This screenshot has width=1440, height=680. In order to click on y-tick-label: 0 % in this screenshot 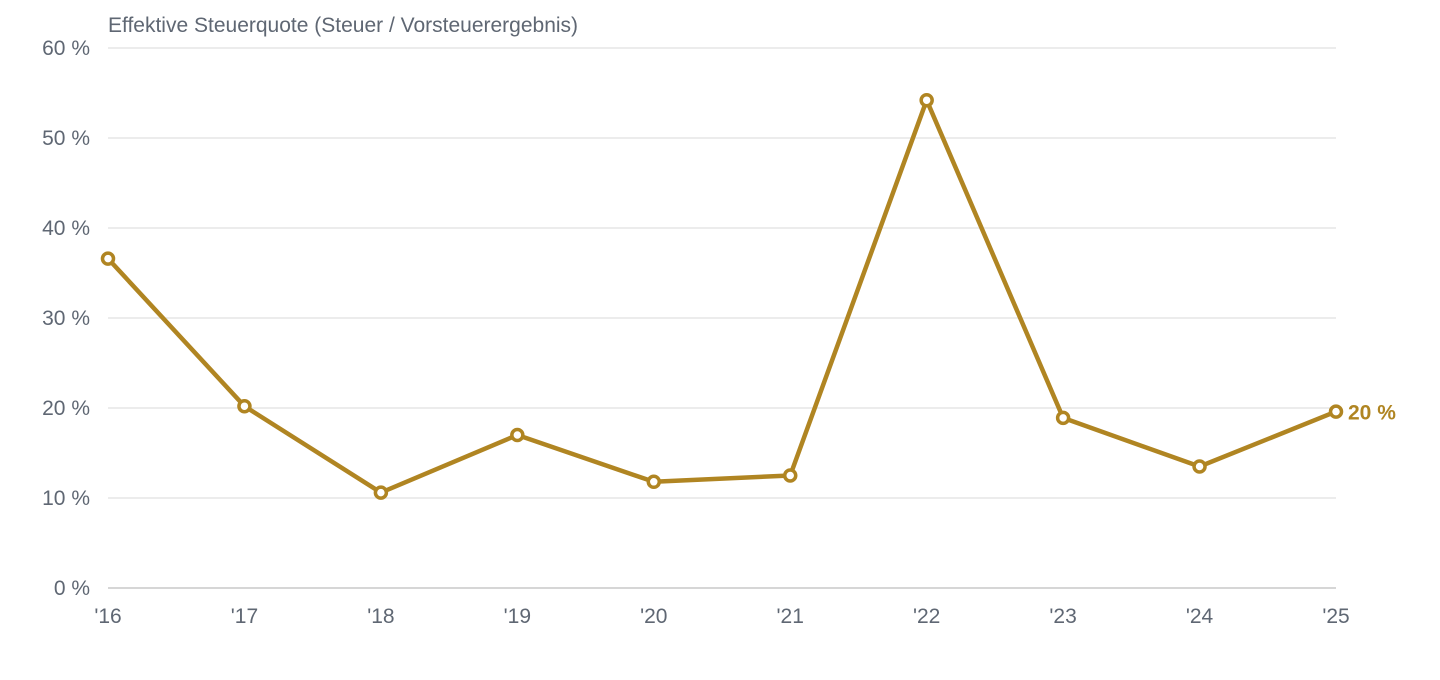, I will do `click(72, 588)`.